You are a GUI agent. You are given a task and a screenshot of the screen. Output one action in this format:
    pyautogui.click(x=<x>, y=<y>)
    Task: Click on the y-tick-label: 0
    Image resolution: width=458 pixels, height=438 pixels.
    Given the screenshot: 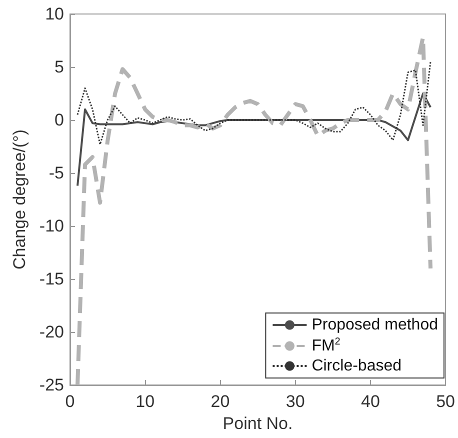 What is the action you would take?
    pyautogui.click(x=59, y=120)
    